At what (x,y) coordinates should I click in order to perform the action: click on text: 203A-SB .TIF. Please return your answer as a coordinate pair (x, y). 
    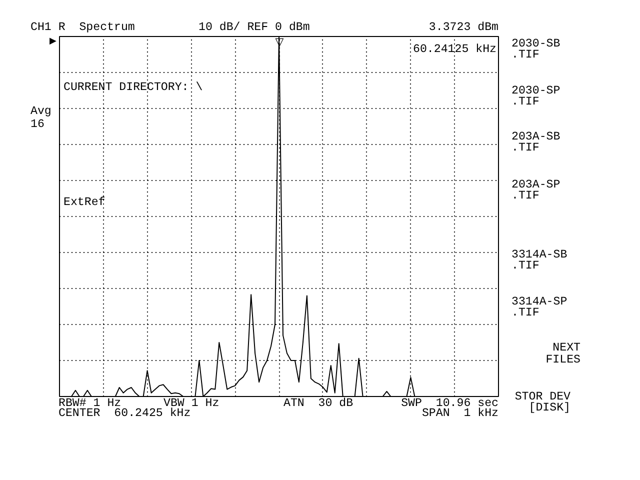
    Looking at the image, I should click on (536, 142).